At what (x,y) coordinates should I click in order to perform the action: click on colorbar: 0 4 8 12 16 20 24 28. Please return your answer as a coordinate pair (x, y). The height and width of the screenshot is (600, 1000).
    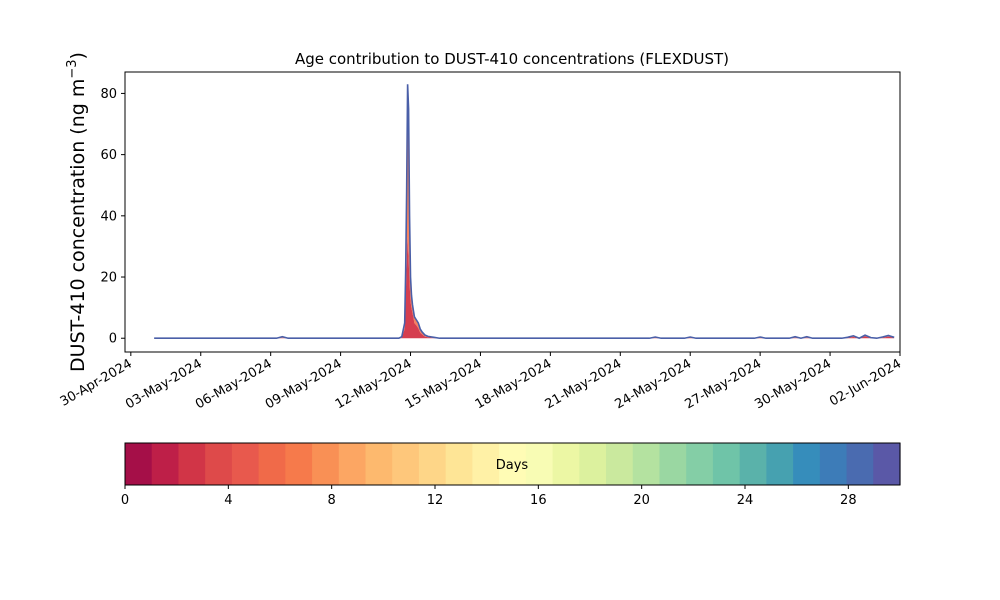
    Looking at the image, I should click on (511, 475).